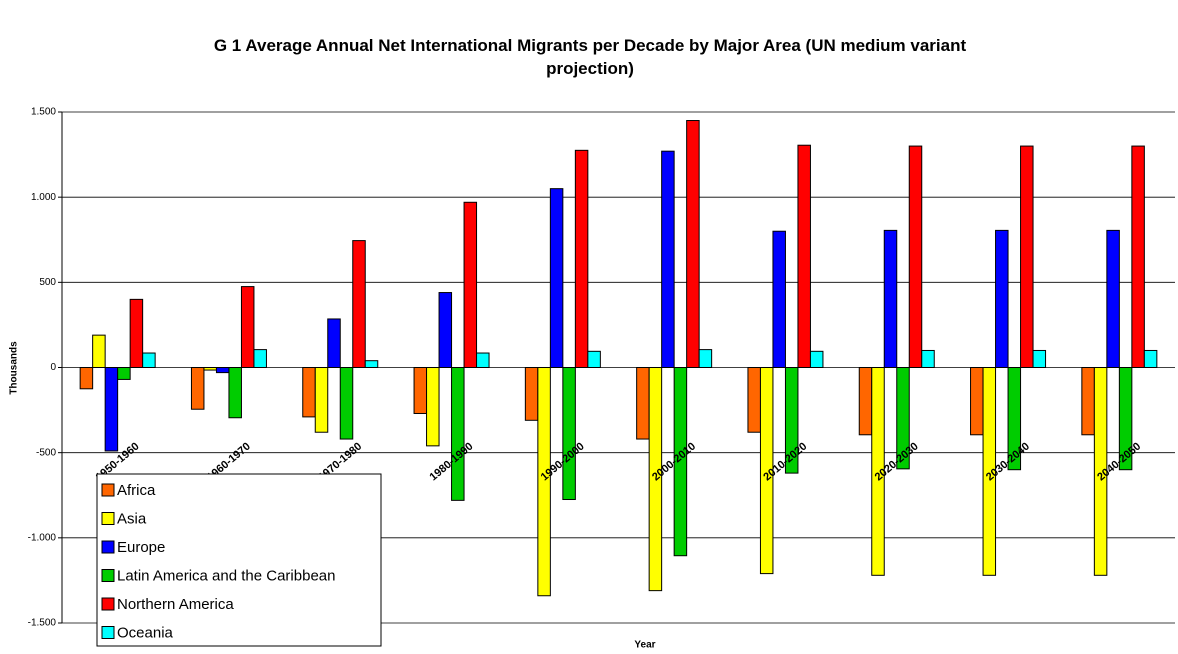  Describe the element at coordinates (53, 367) in the screenshot. I see `y-tick-label: 0` at that location.